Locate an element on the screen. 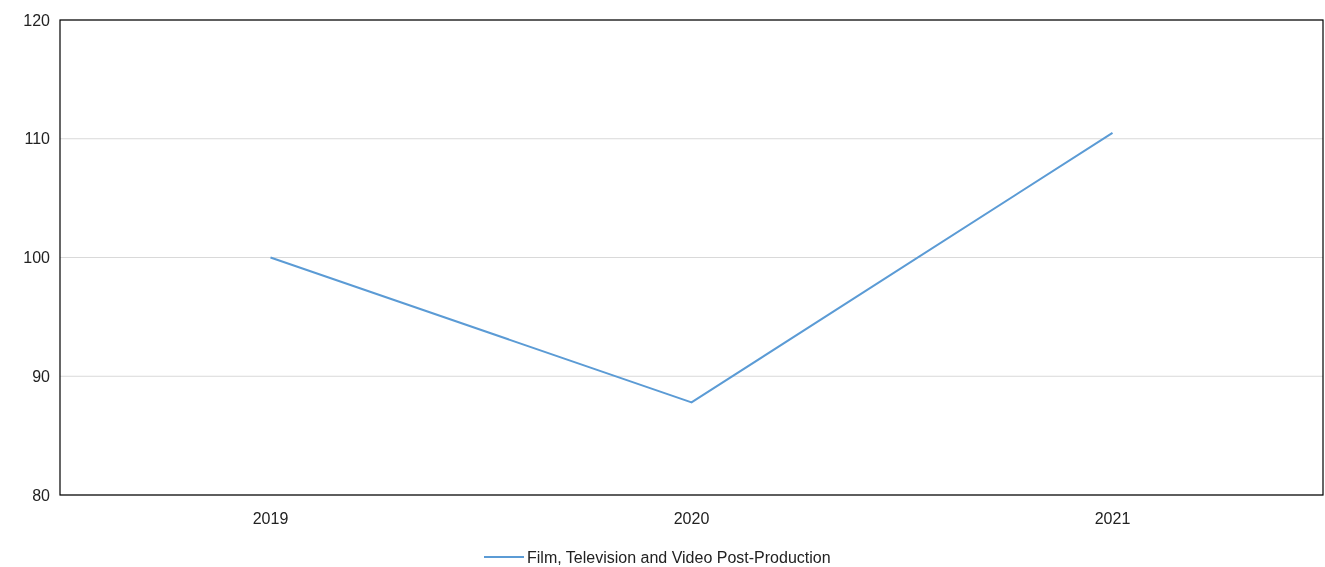 Image resolution: width=1325 pixels, height=567 pixels. x-tick-label: 2021 is located at coordinates (1112, 518).